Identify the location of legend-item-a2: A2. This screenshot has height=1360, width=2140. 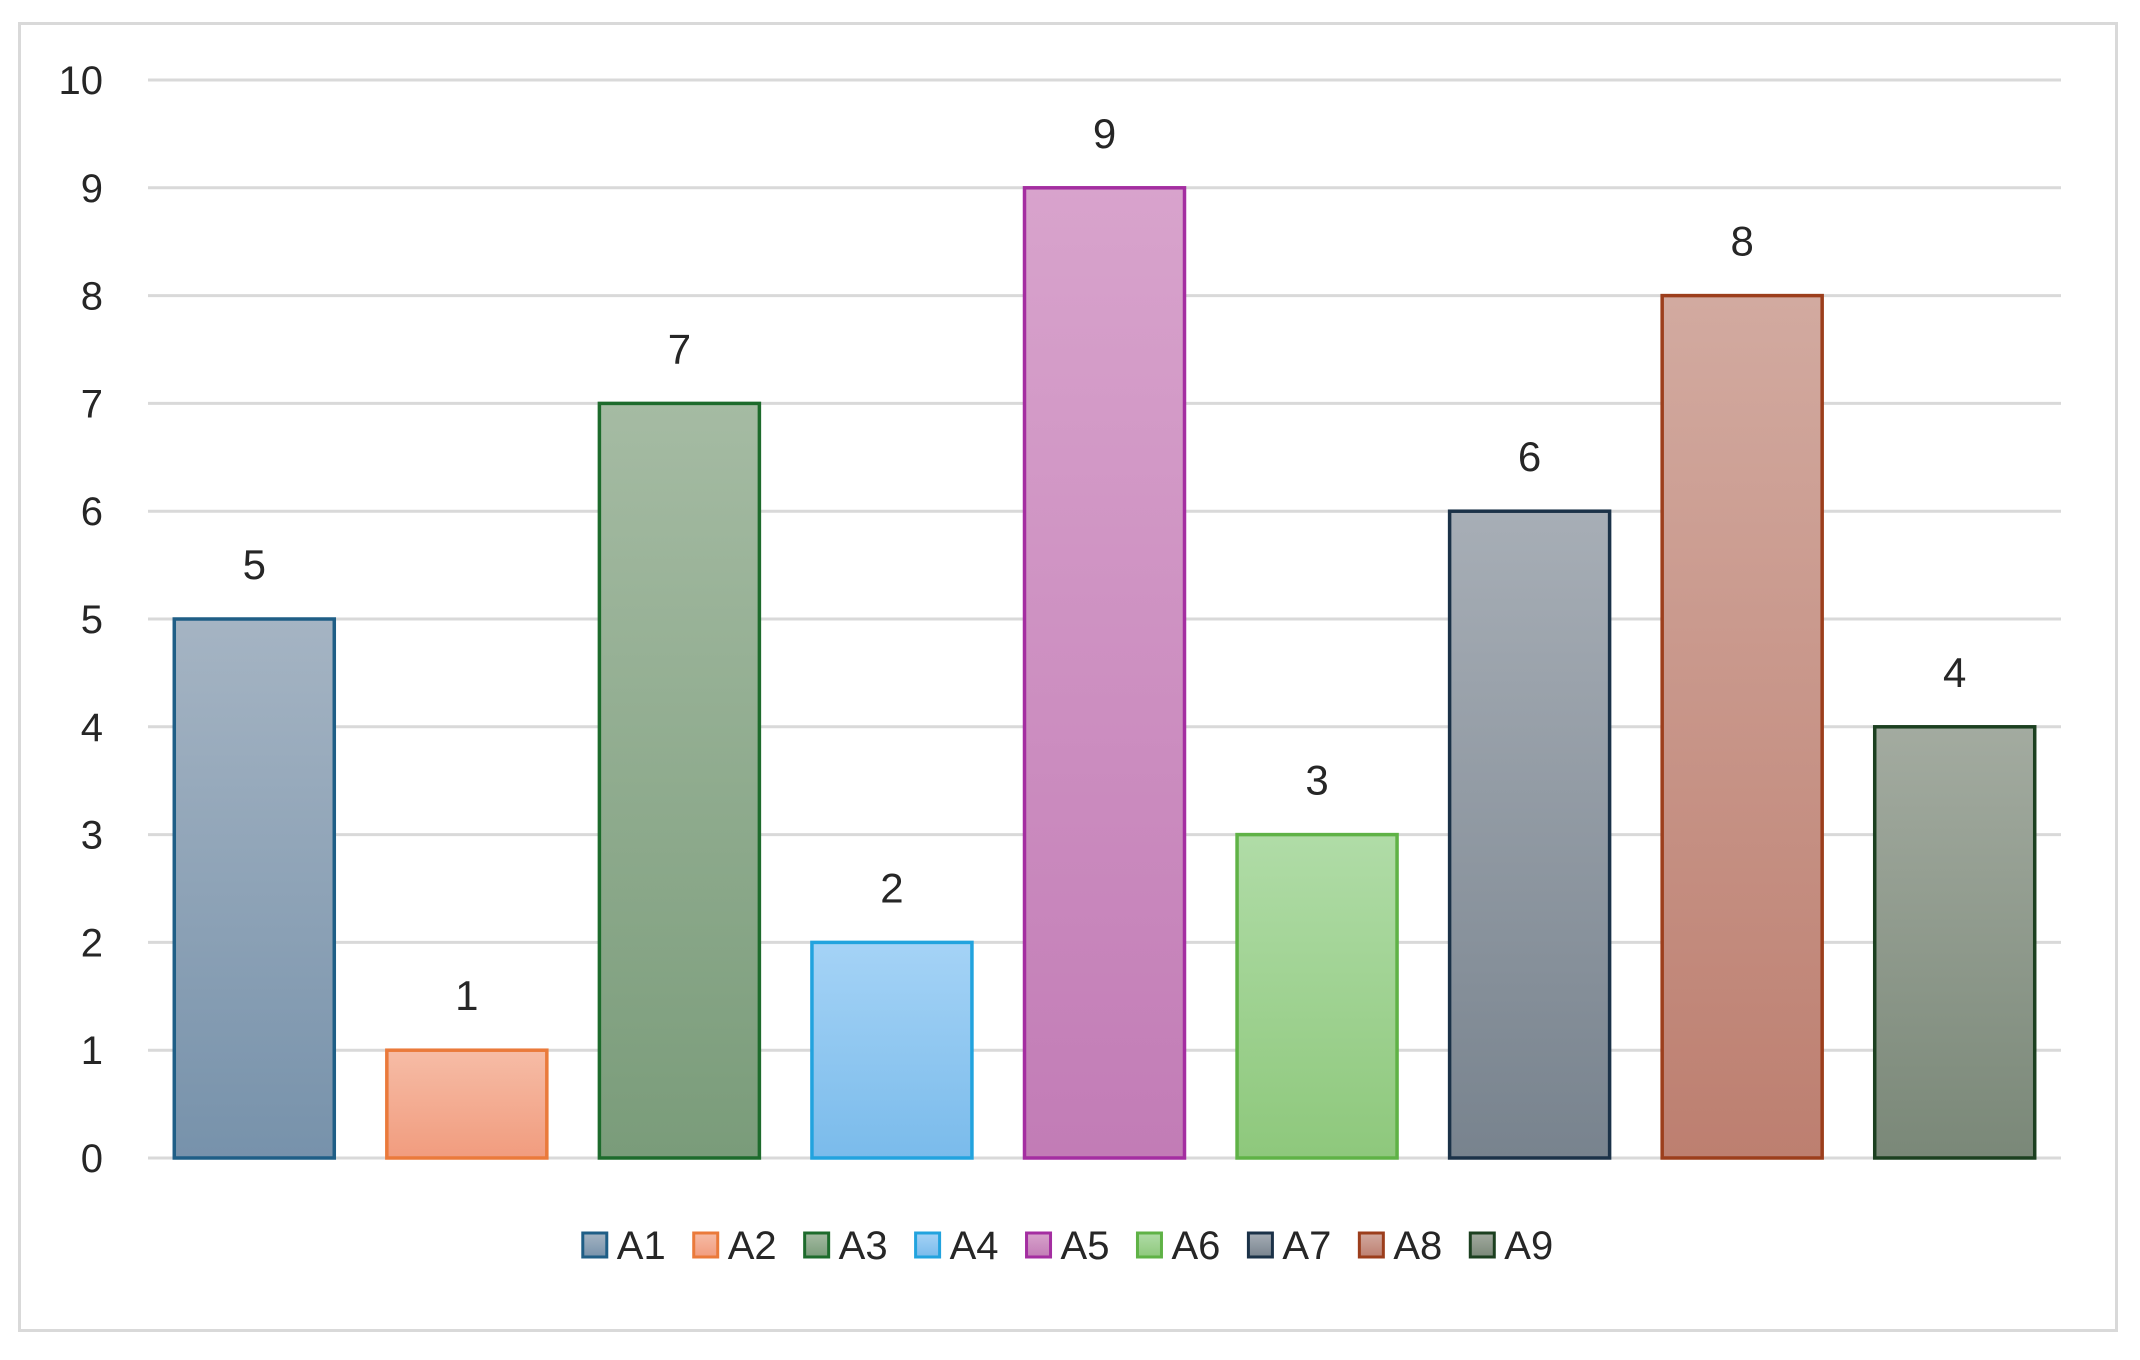
(734, 1246).